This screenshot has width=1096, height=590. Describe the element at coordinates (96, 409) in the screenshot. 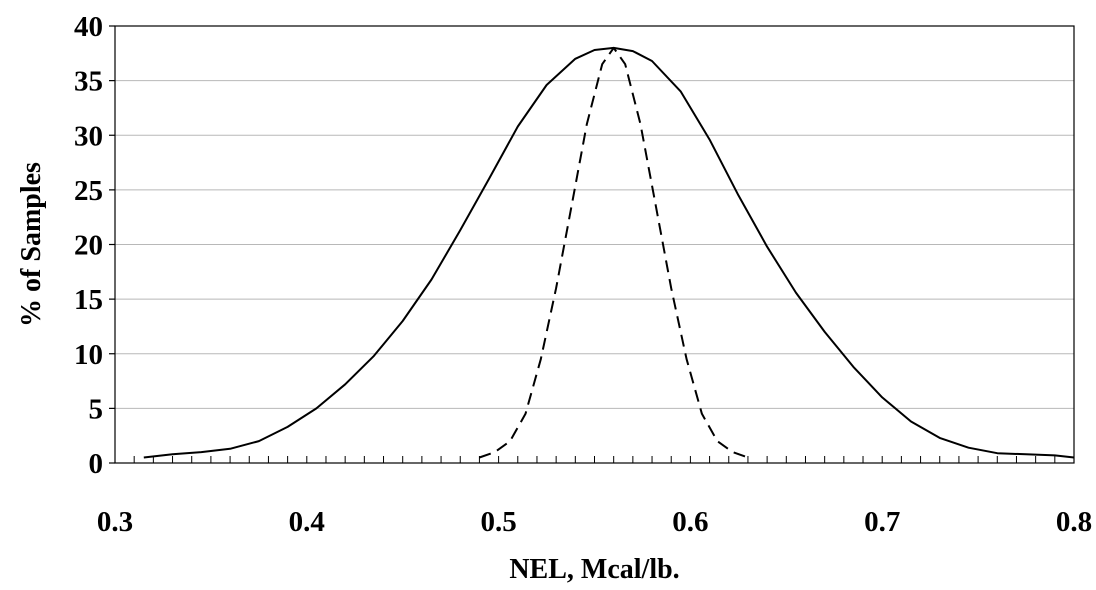

I see `y-tick-label-5: 5` at that location.